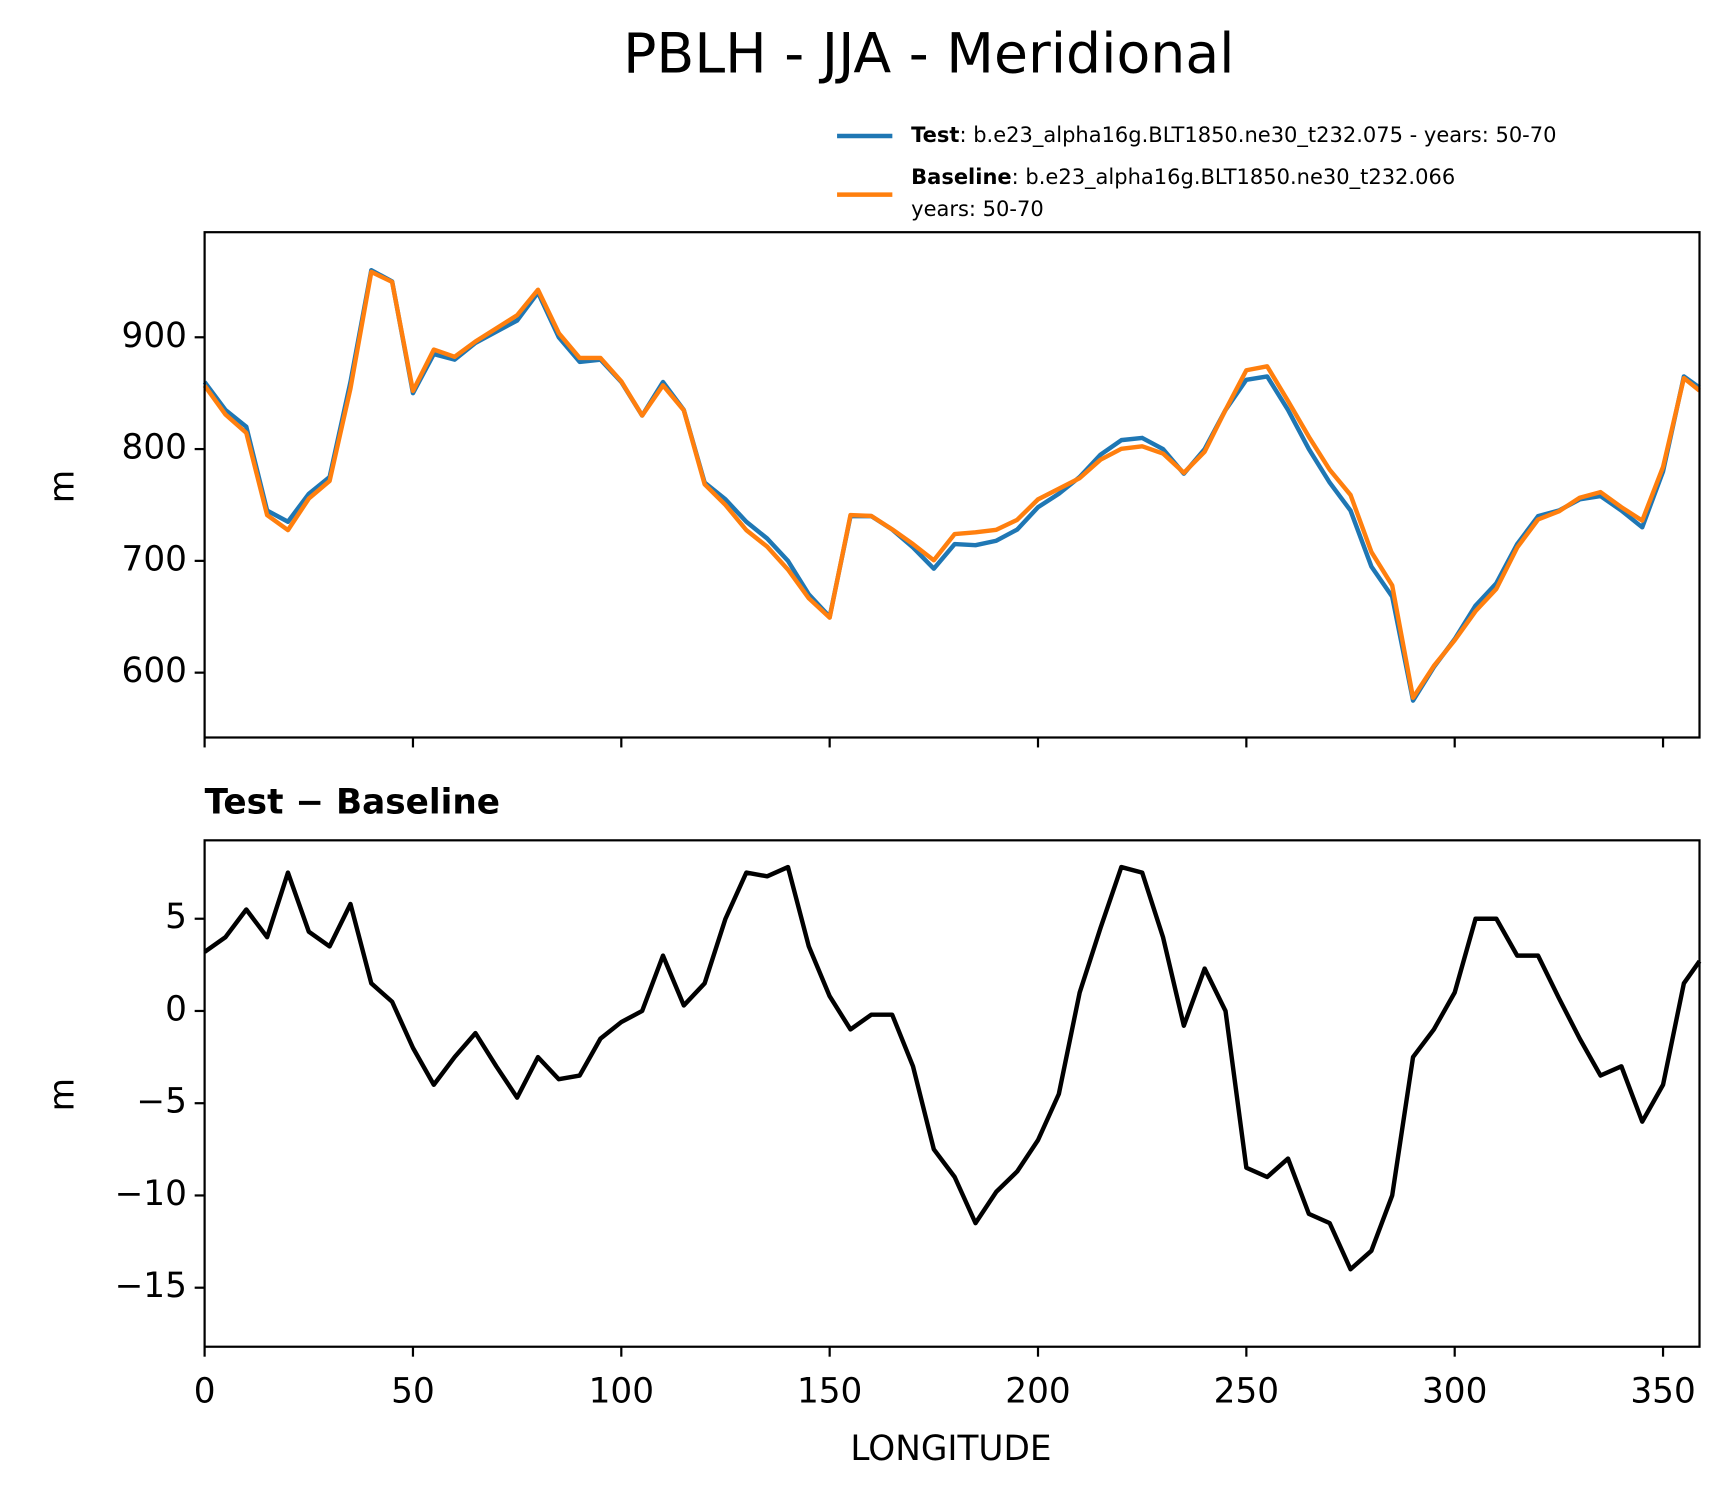 Image resolution: width=1725 pixels, height=1496 pixels. What do you see at coordinates (352, 802) in the screenshot?
I see `panel-title: Test − Baseline` at bounding box center [352, 802].